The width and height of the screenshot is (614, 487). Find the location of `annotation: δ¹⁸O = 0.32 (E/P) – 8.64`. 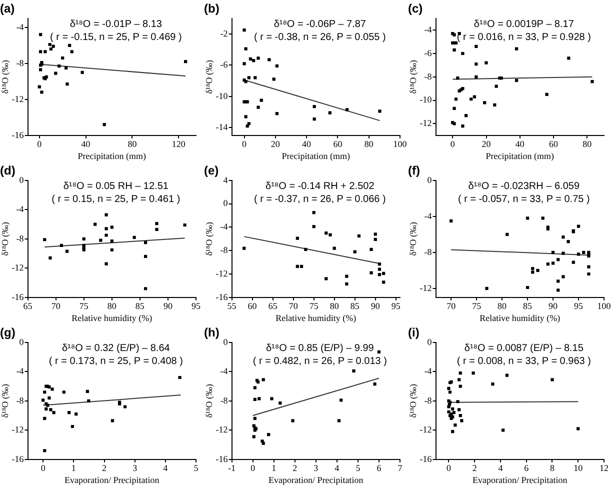

annotation: δ¹⁸O = 0.32 (E/P) – 8.64 is located at coordinates (116, 348).